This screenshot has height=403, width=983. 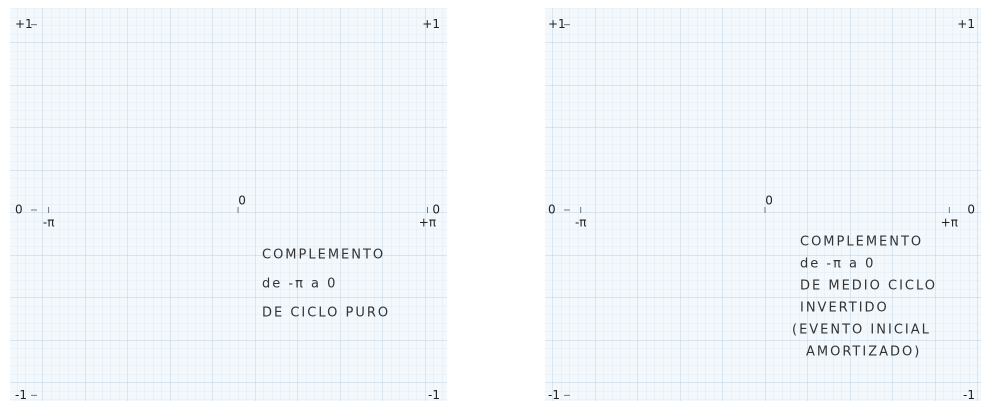 What do you see at coordinates (861, 330) in the screenshot?
I see `annotation: (EVENTO INICIAL` at bounding box center [861, 330].